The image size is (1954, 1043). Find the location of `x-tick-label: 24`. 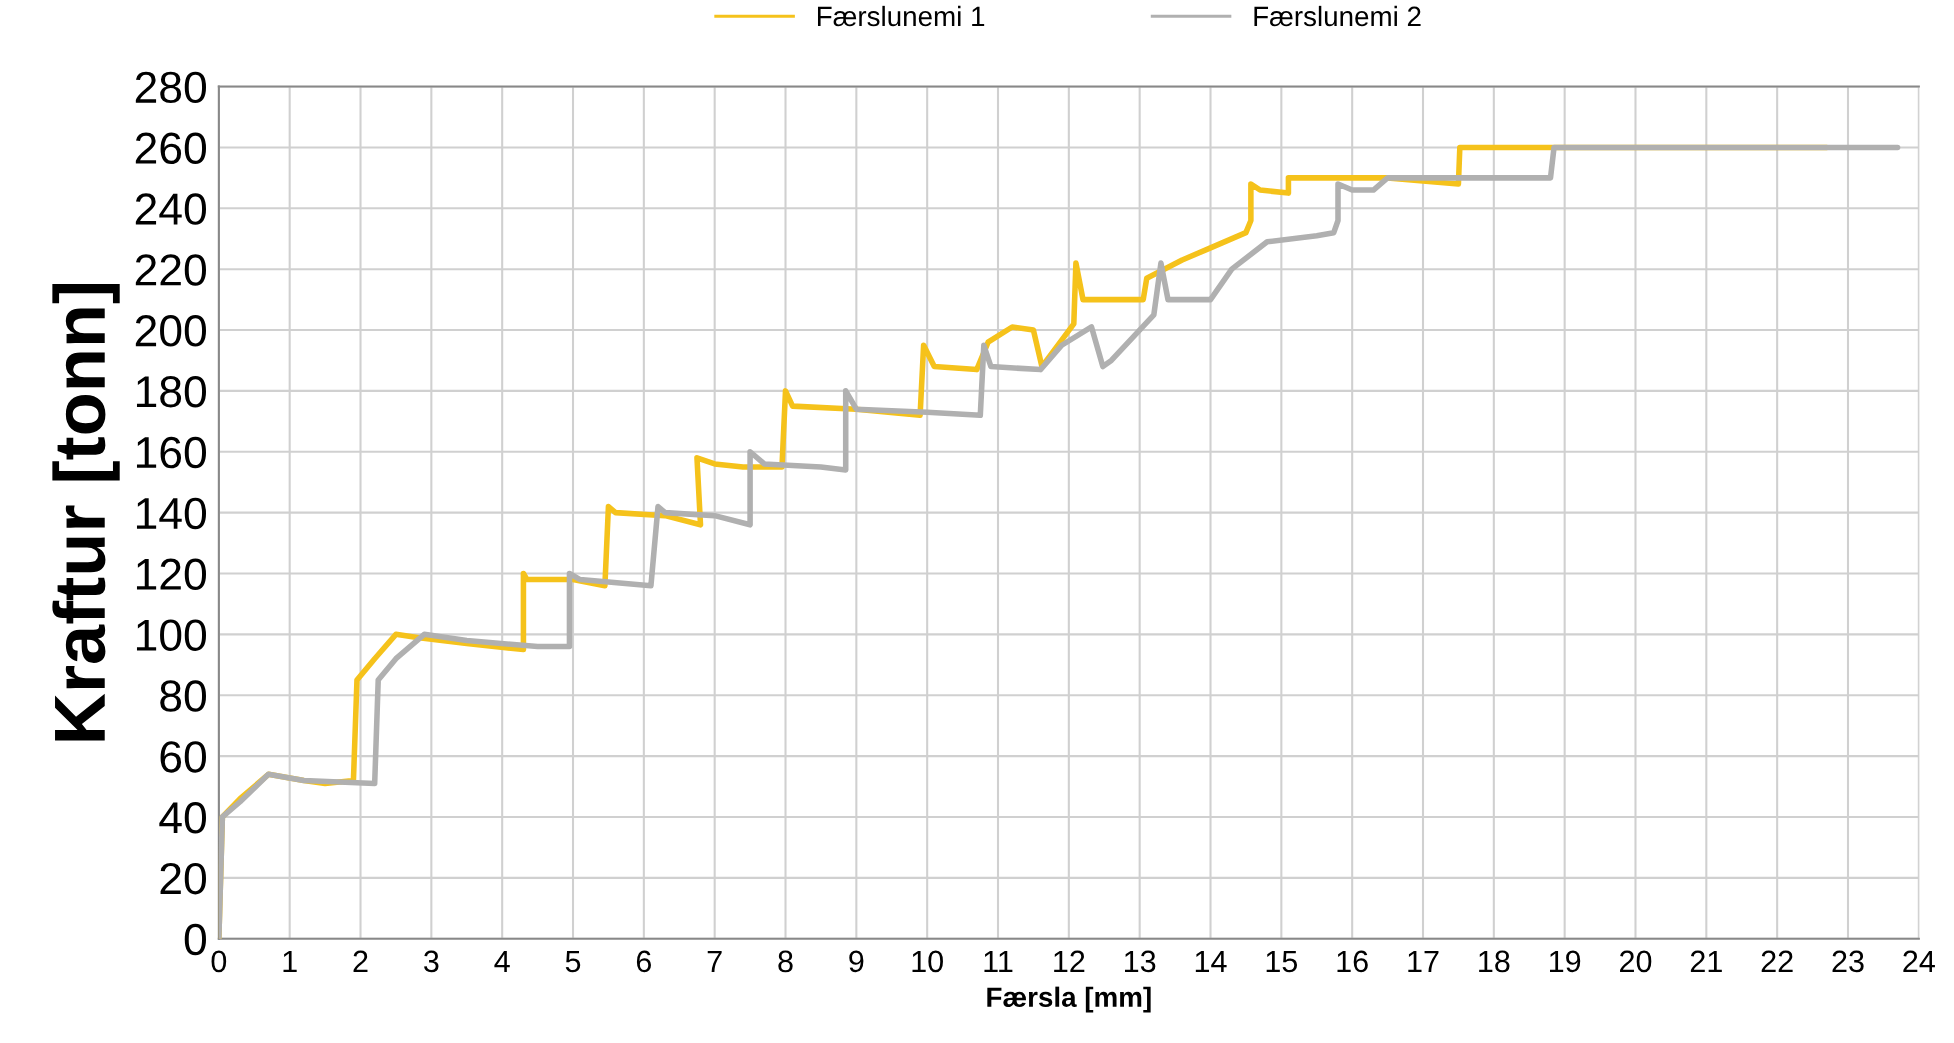

x-tick-label: 24 is located at coordinates (1919, 961).